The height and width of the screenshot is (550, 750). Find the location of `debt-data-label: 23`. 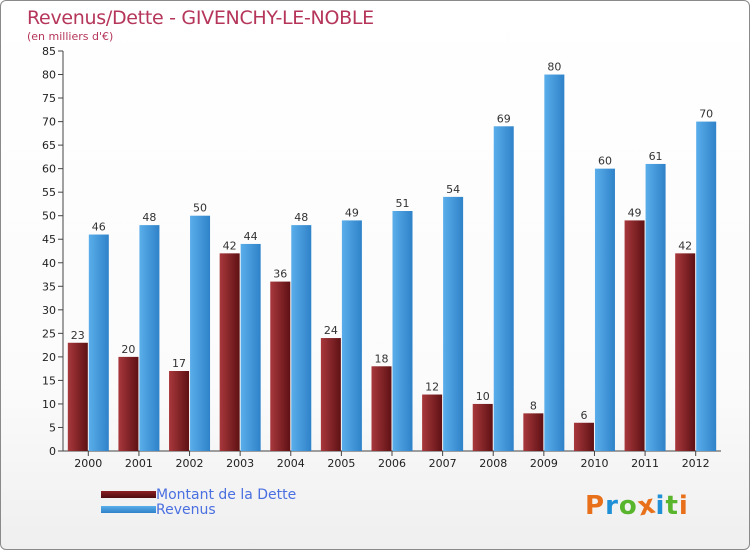

debt-data-label: 23 is located at coordinates (78, 335).